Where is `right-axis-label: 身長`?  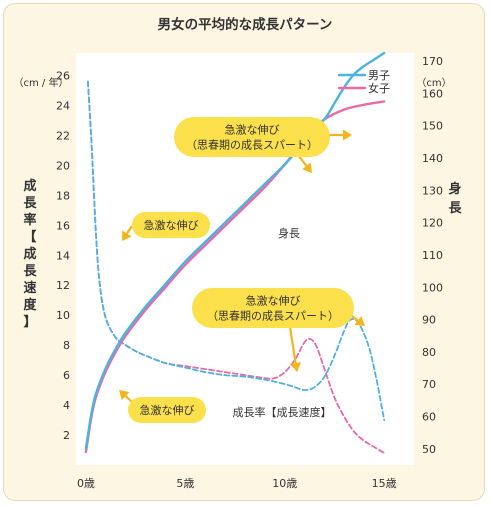 right-axis-label: 身長 is located at coordinates (455, 198).